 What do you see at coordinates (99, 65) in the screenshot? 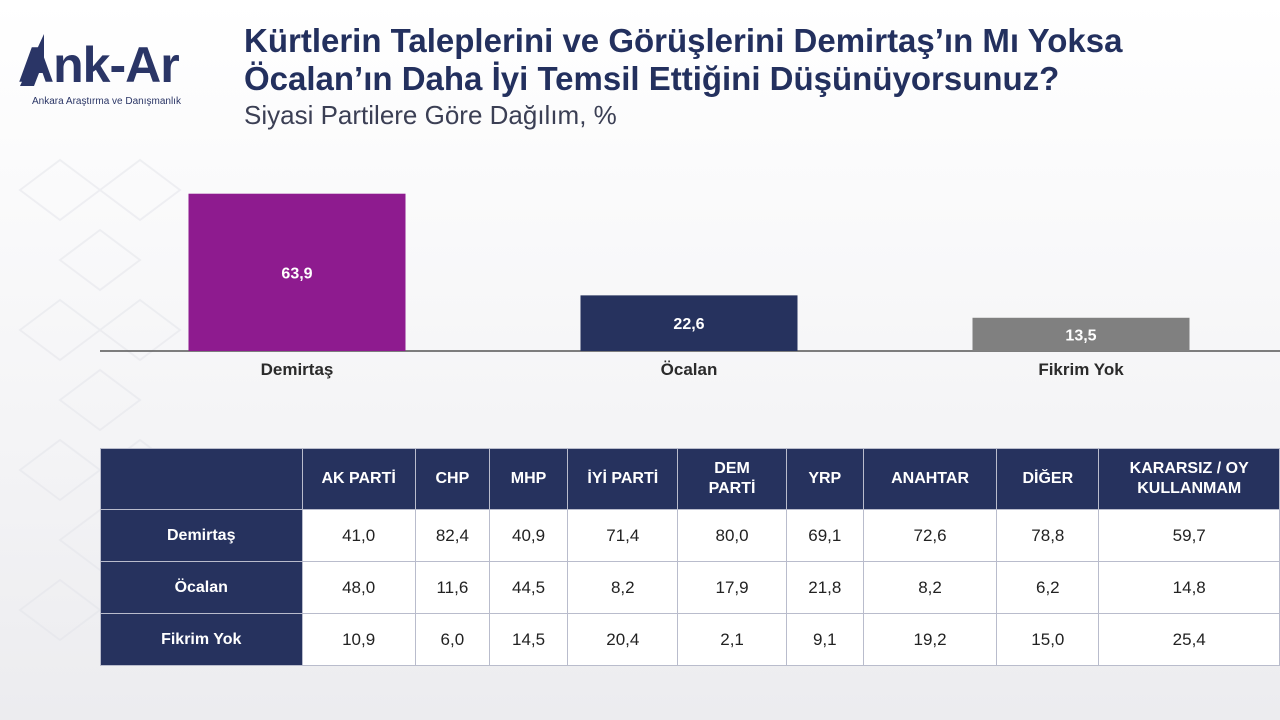
I see `brand-name: Ank-Ar` at bounding box center [99, 65].